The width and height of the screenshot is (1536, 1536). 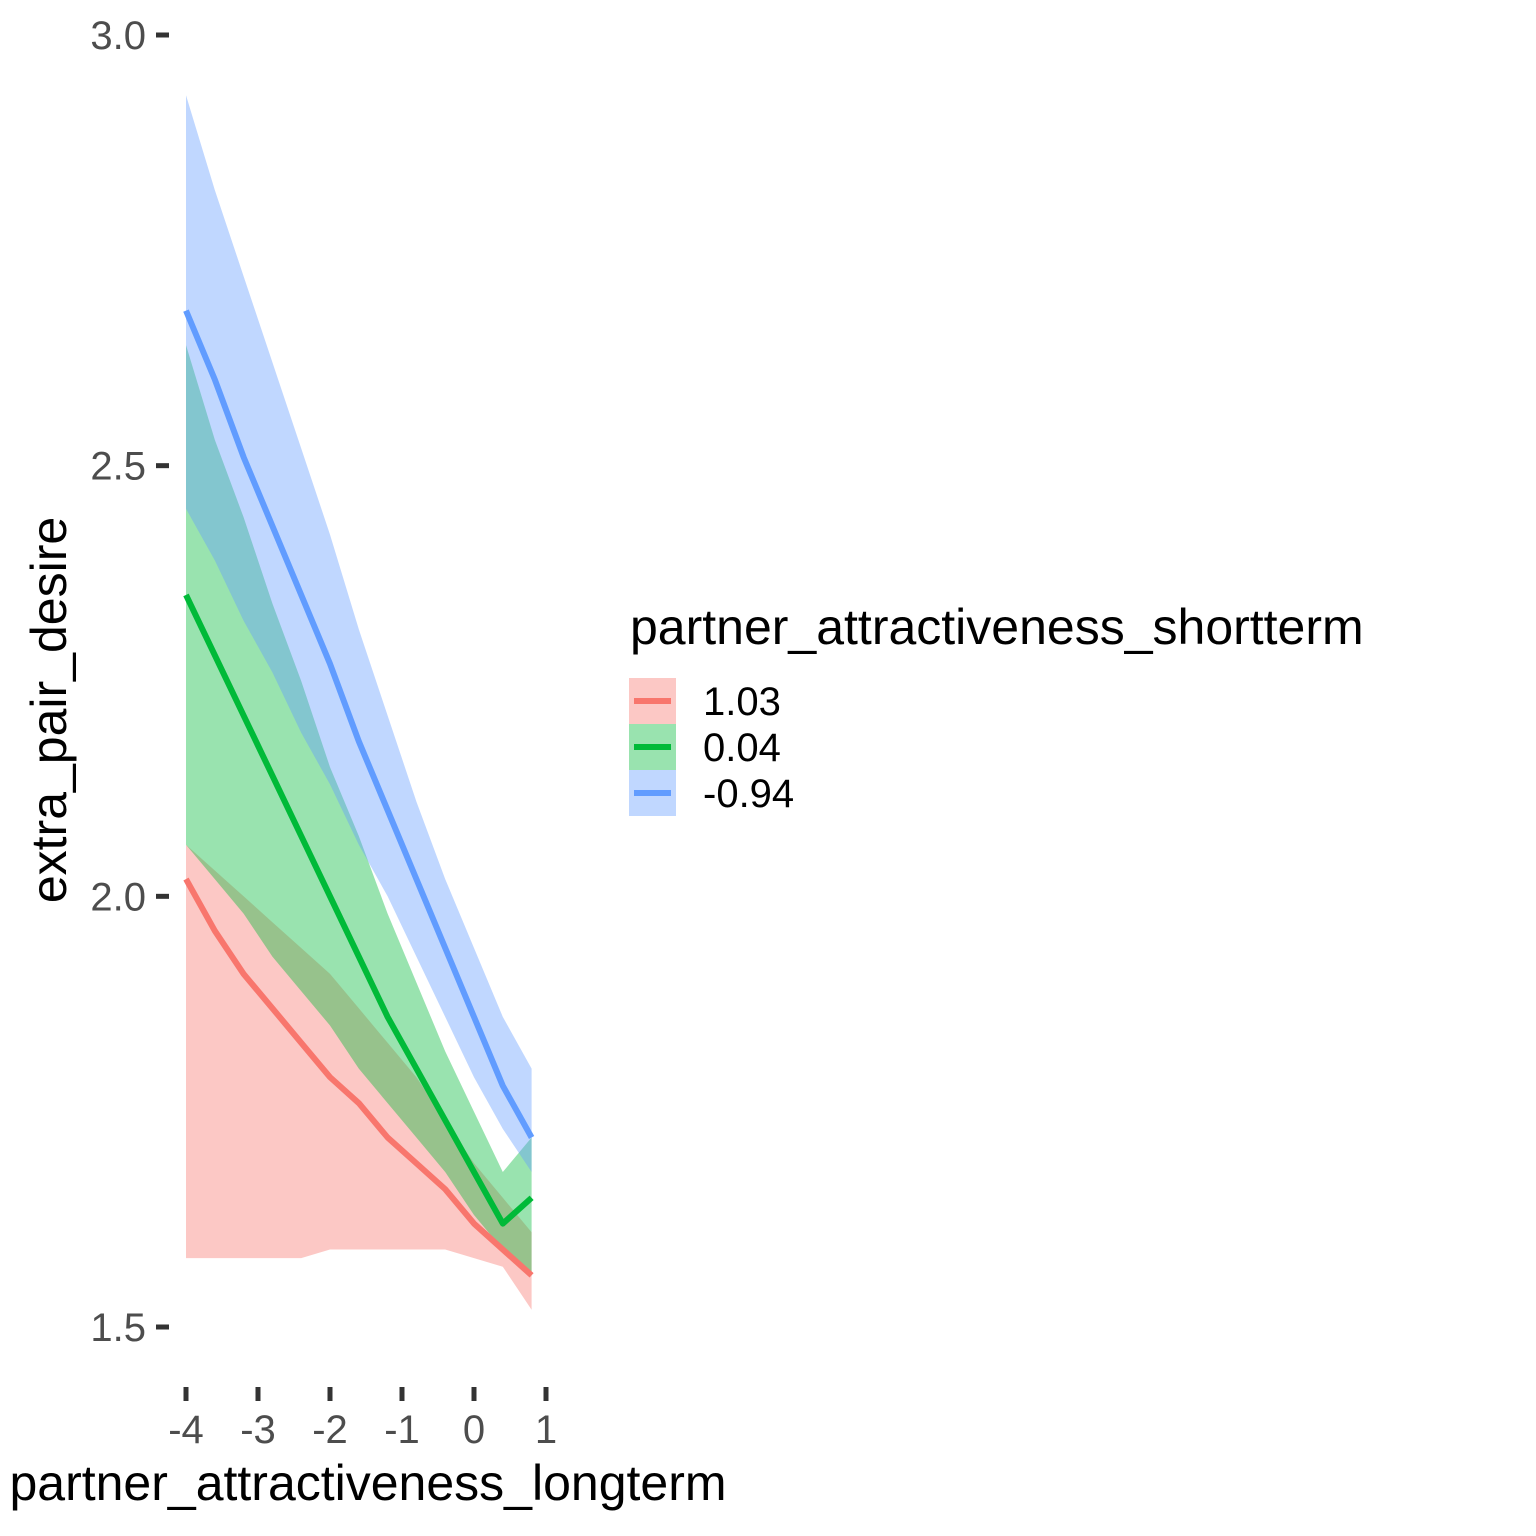 I want to click on y-tick-label-1: 2.0, so click(x=118, y=897).